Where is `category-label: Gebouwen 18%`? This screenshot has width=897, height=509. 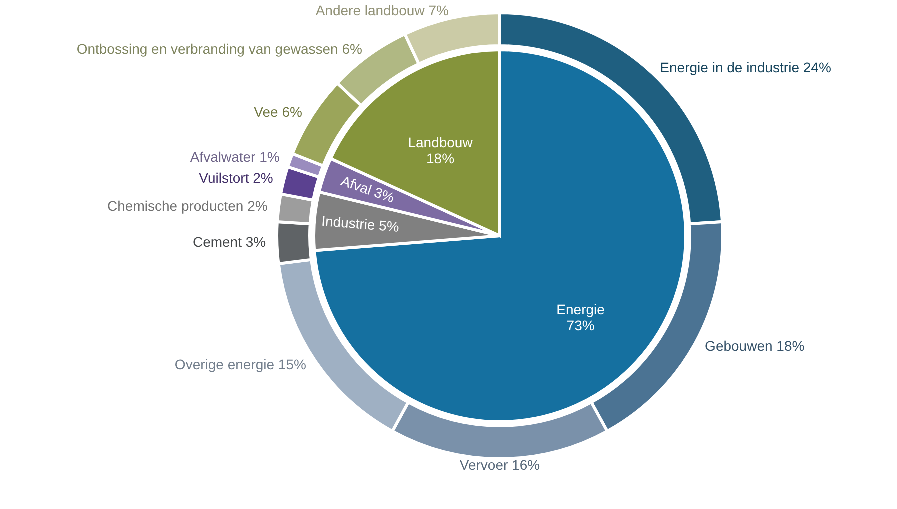 category-label: Gebouwen 18% is located at coordinates (755, 346).